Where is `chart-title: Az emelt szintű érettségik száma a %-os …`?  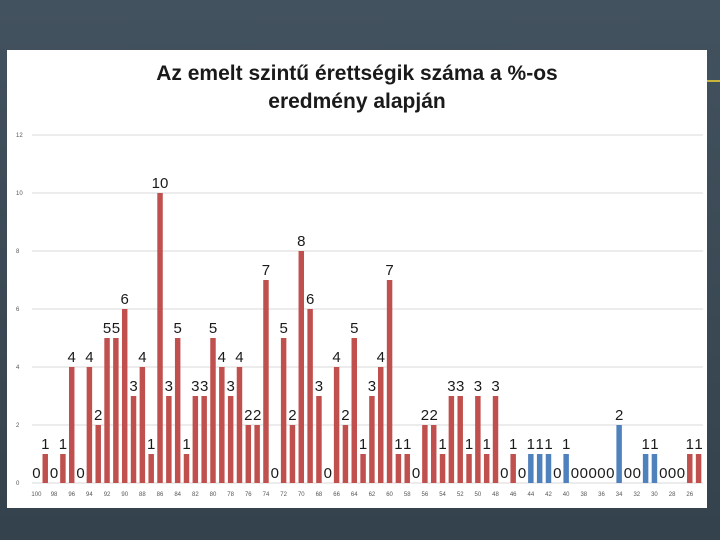 chart-title: Az emelt szintű érettségik száma a %-os … is located at coordinates (357, 88).